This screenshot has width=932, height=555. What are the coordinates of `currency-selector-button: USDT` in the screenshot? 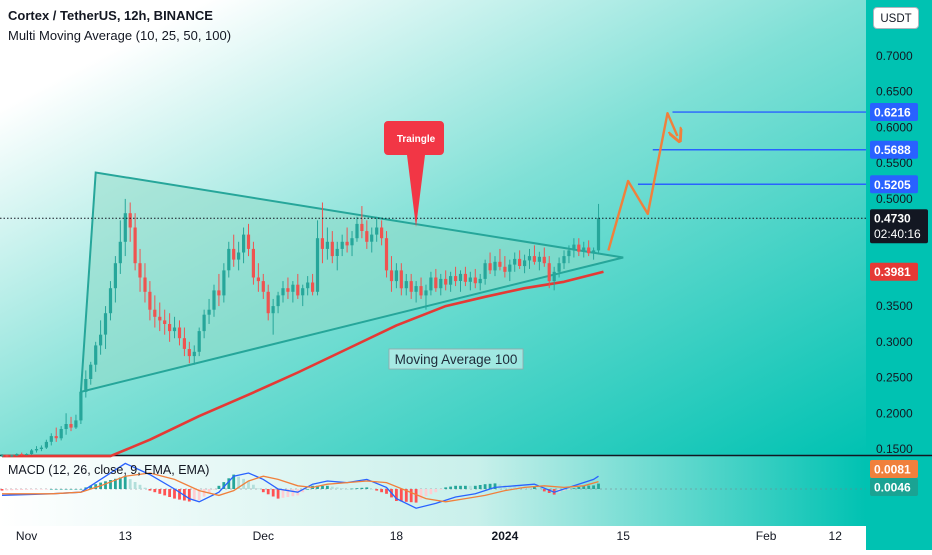 It's located at (896, 18).